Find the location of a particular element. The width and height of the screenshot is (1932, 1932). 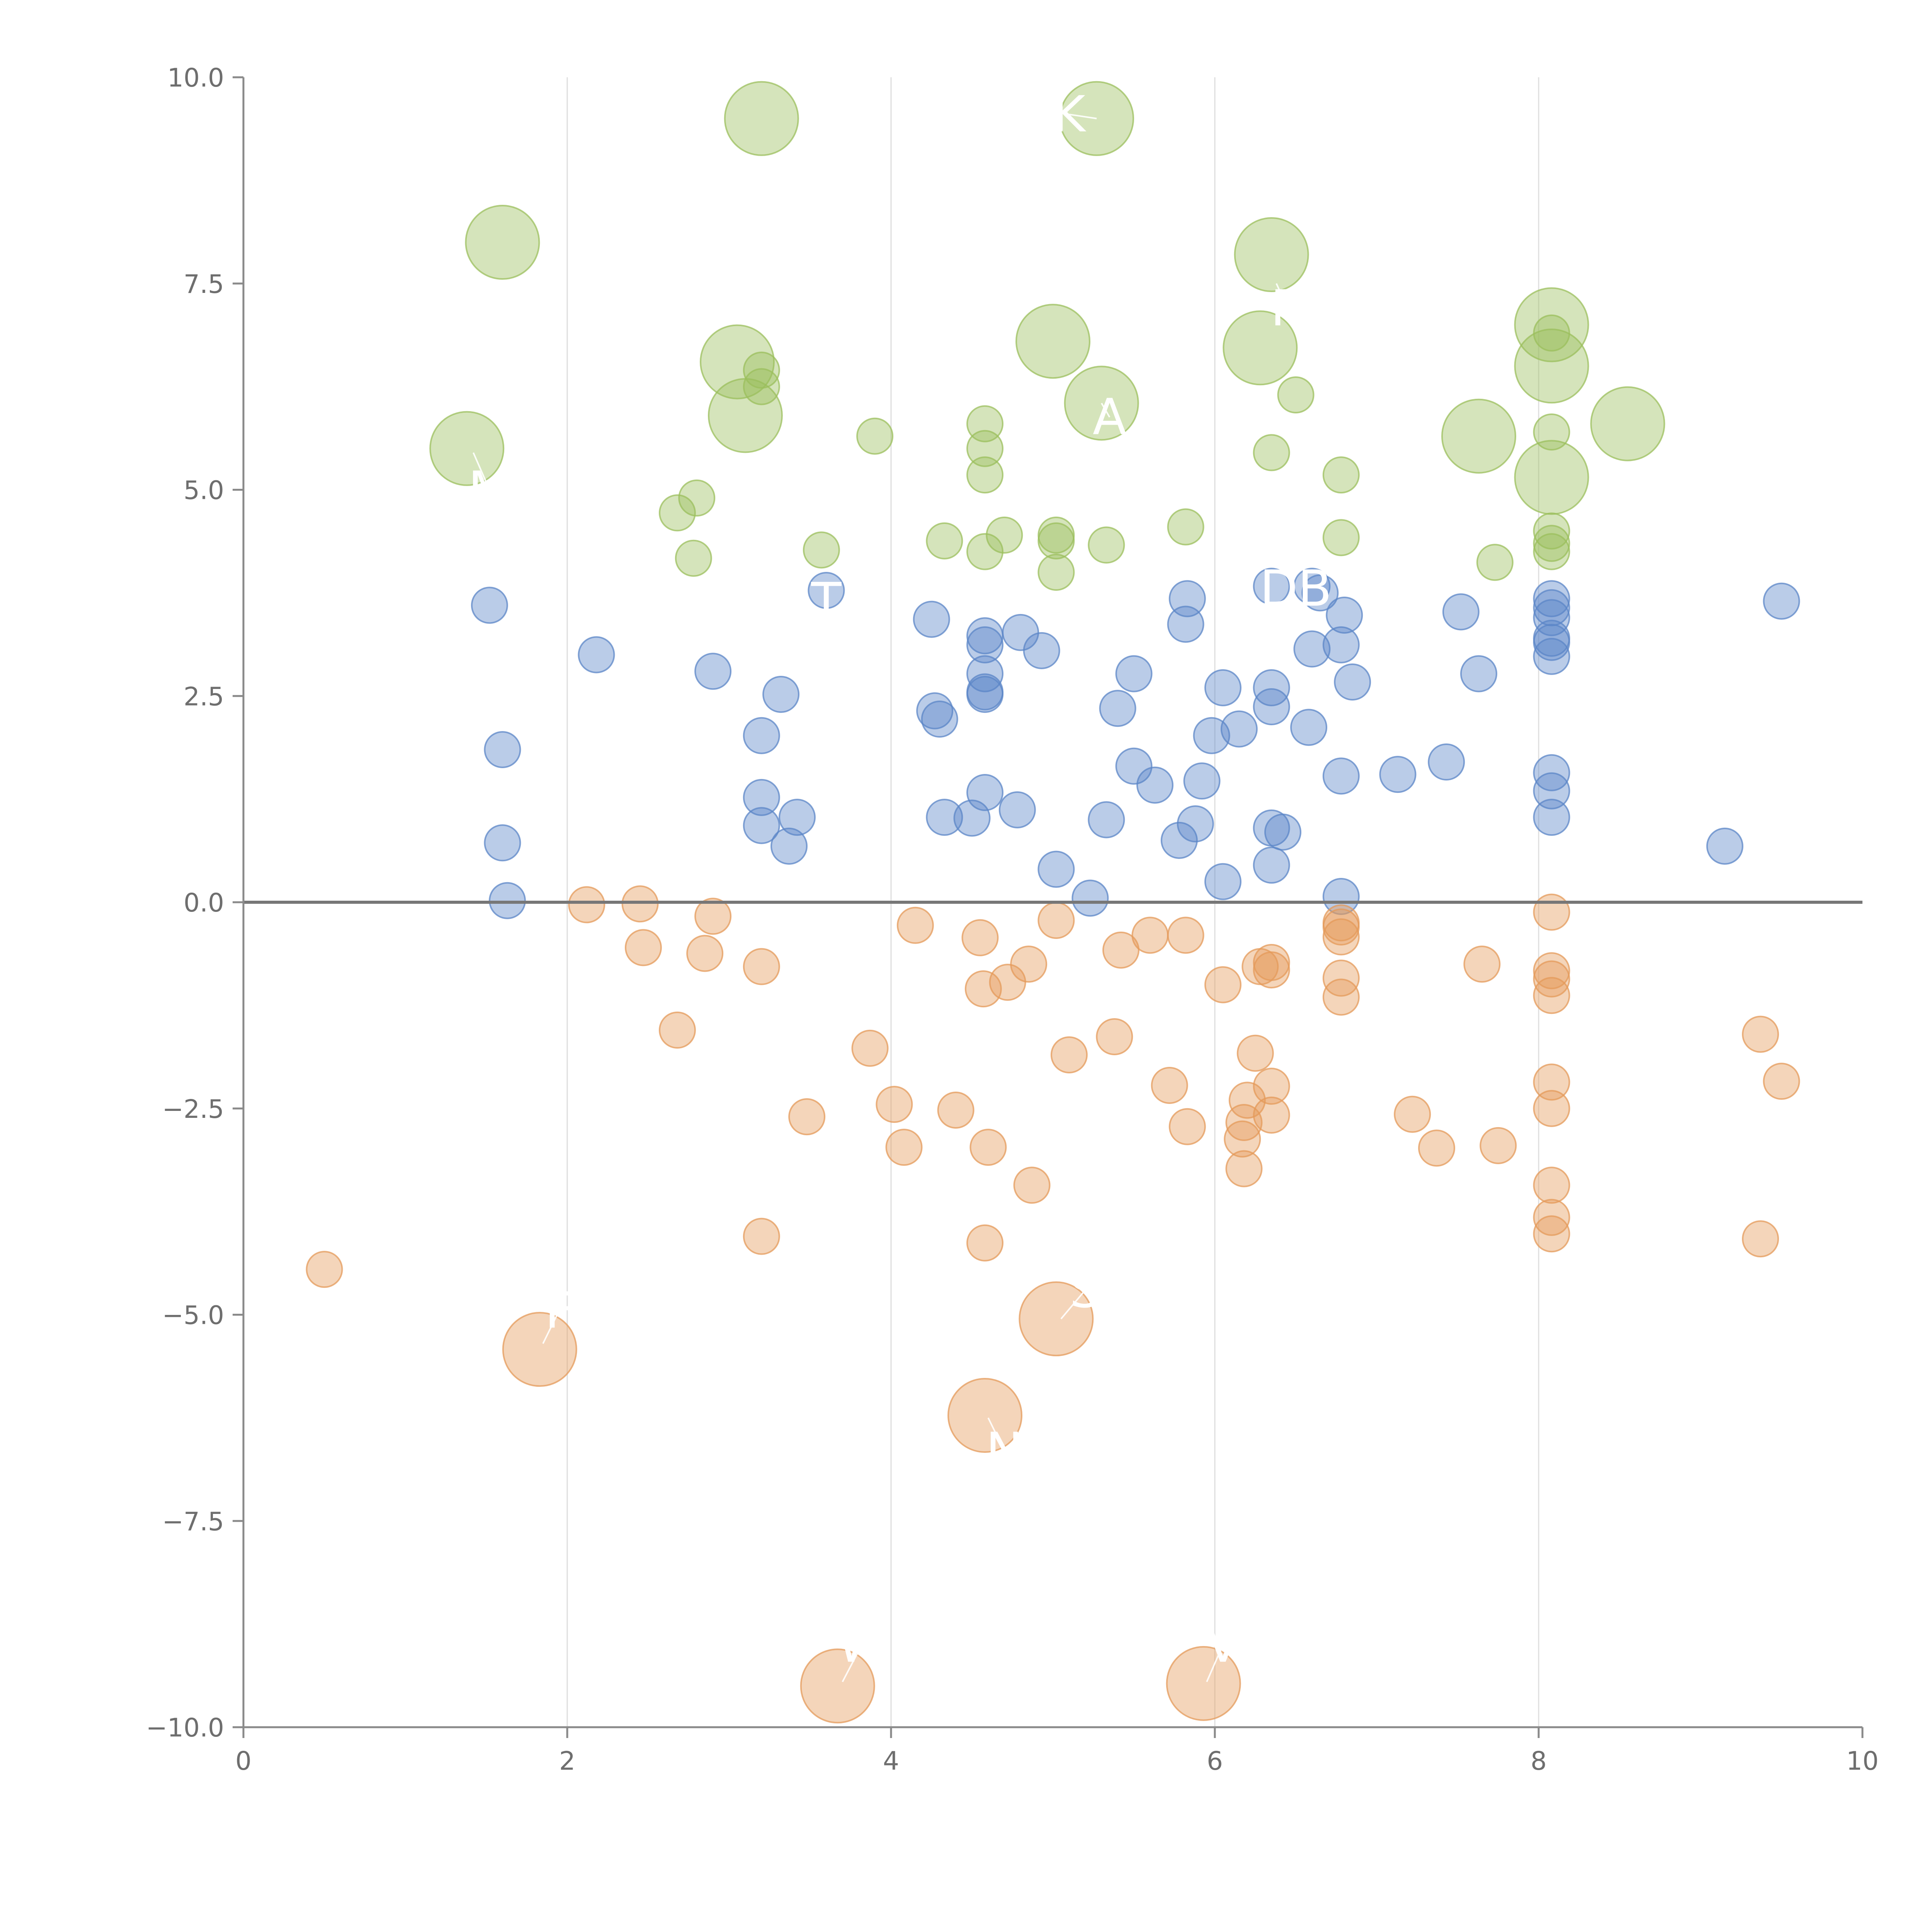

bubble-label: T is located at coordinates (827, 602).